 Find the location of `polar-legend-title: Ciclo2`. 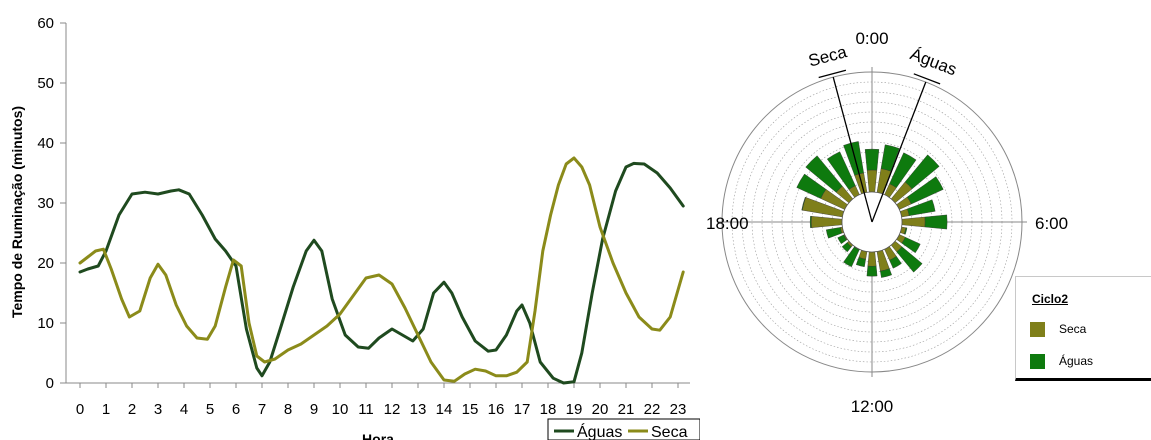

polar-legend-title: Ciclo2 is located at coordinates (1050, 299).